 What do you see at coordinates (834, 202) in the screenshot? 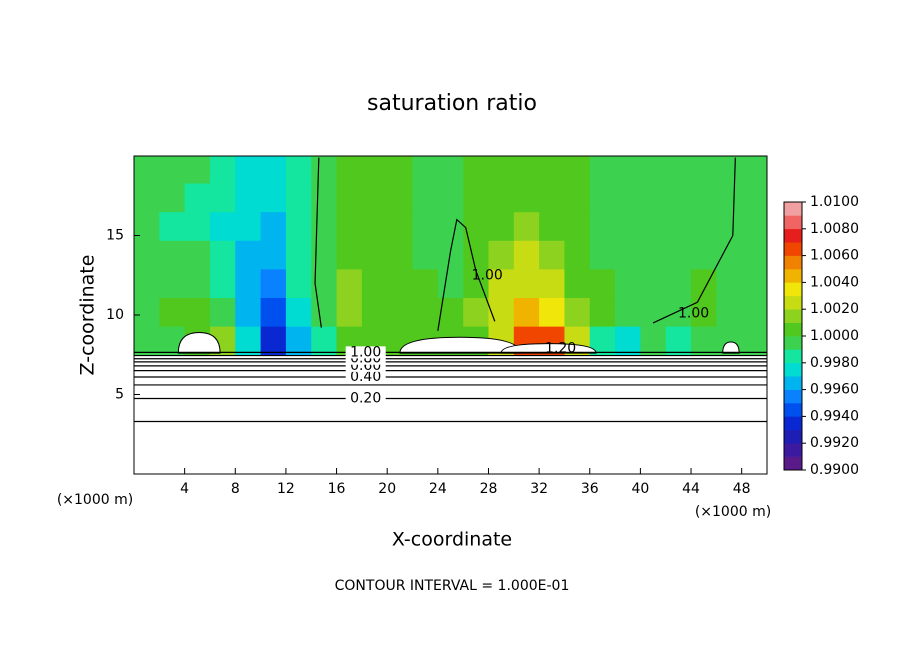
I see `colorbar-tick-label: 1.0100` at bounding box center [834, 202].